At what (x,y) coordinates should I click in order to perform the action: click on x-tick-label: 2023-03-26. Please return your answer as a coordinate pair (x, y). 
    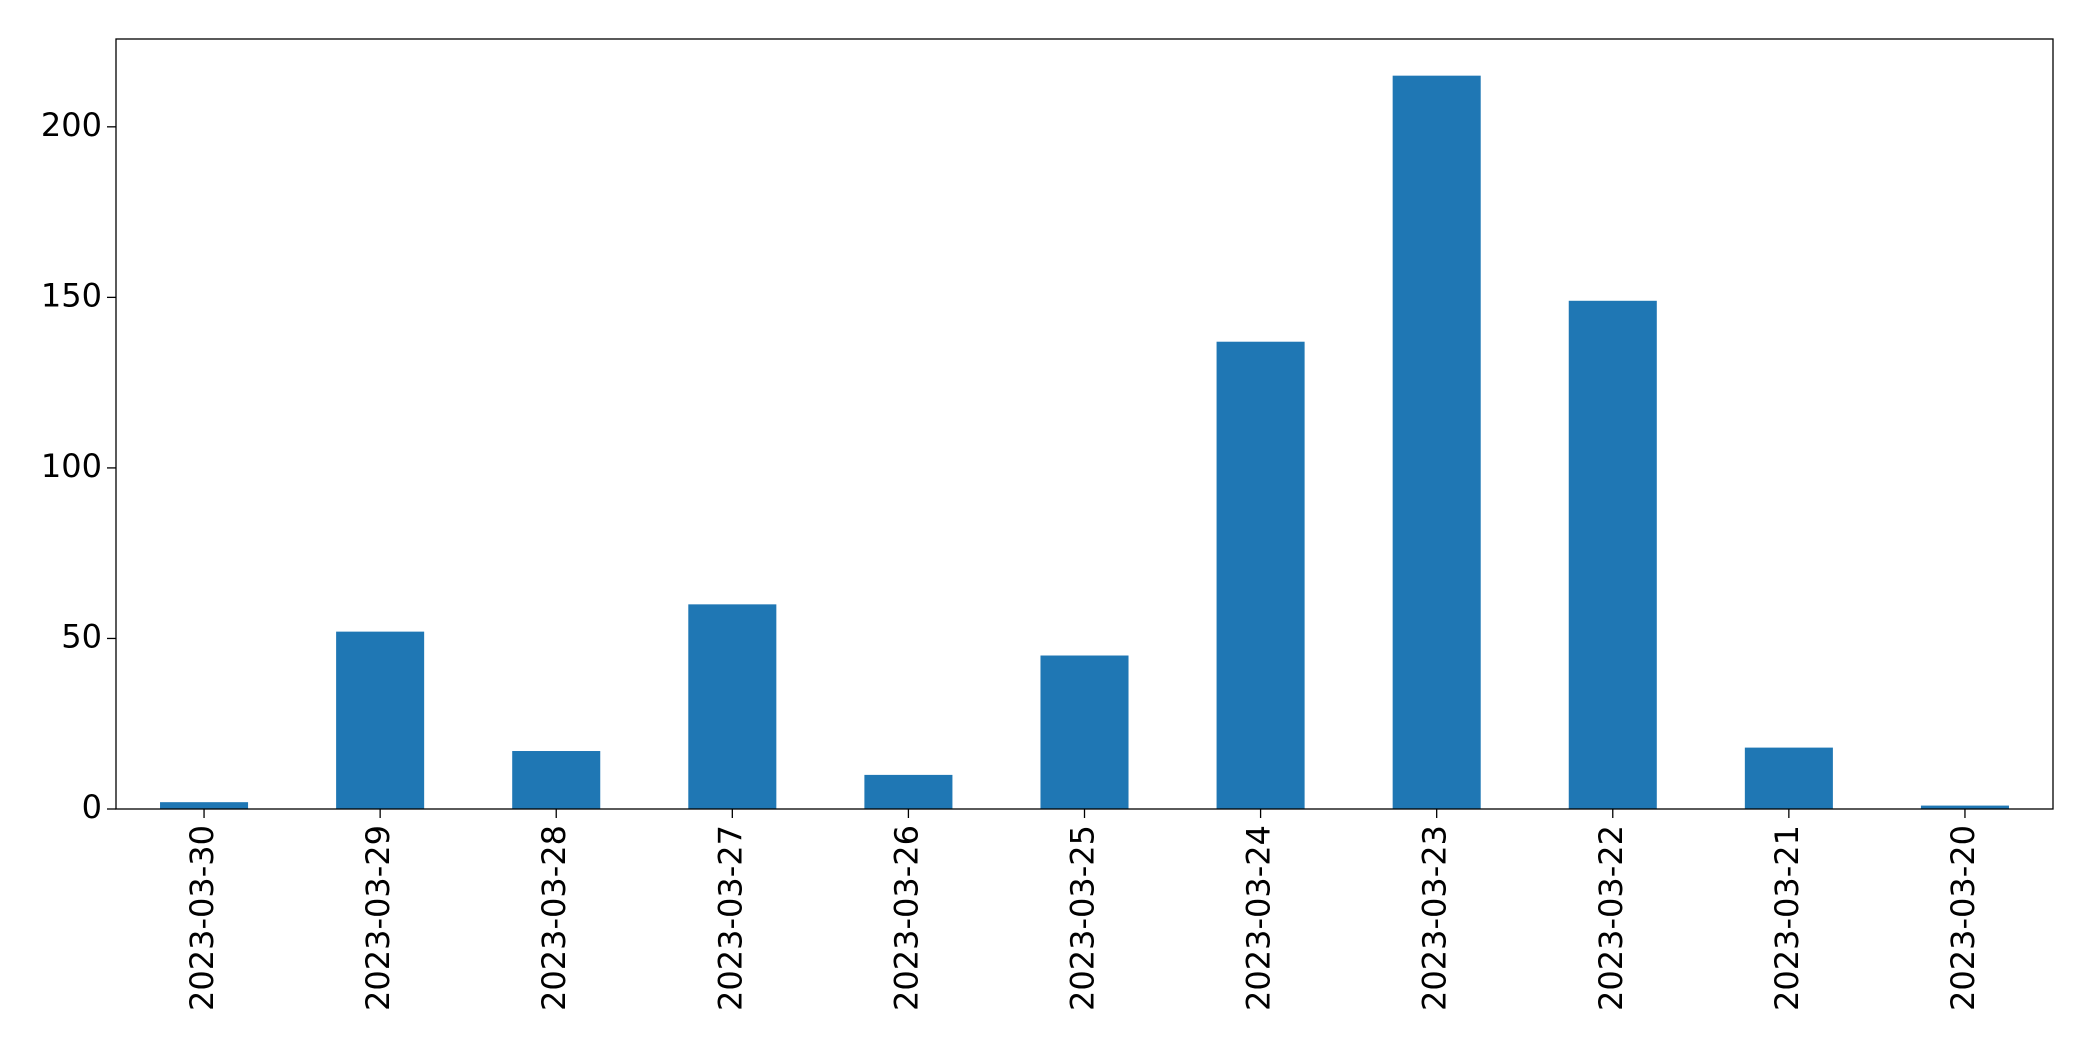
    Looking at the image, I should click on (906, 918).